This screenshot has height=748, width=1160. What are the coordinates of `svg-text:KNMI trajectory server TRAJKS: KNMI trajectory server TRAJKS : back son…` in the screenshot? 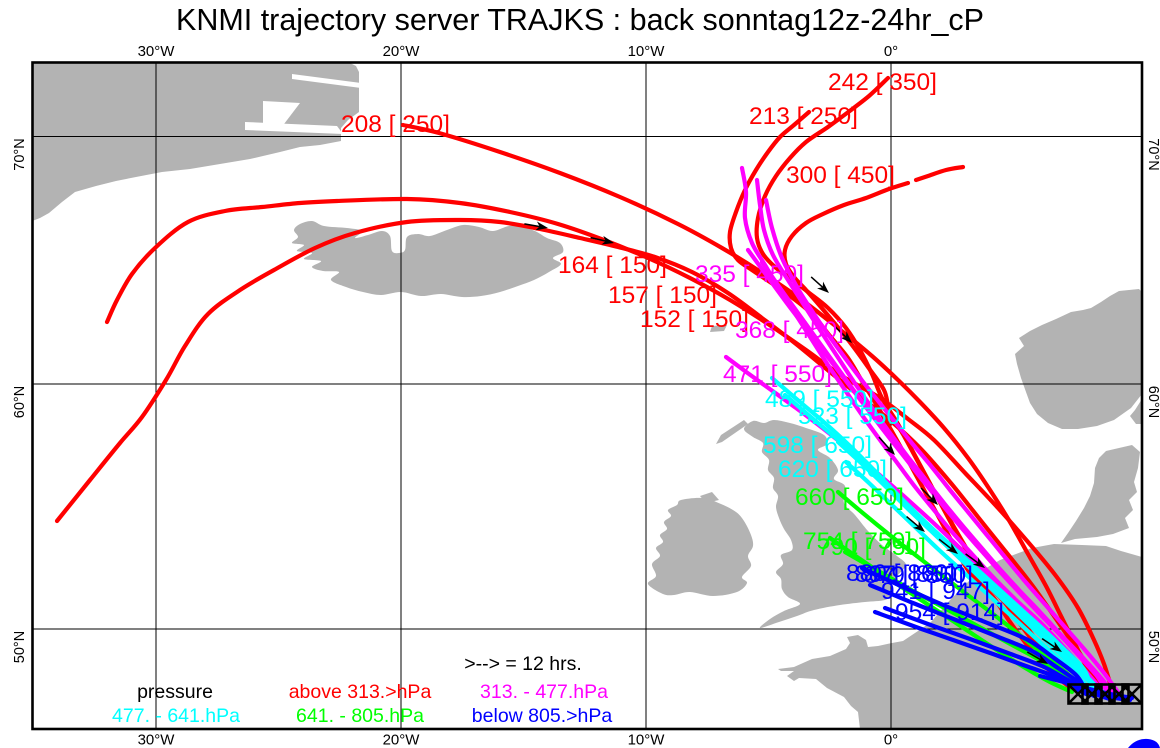 It's located at (580, 20).